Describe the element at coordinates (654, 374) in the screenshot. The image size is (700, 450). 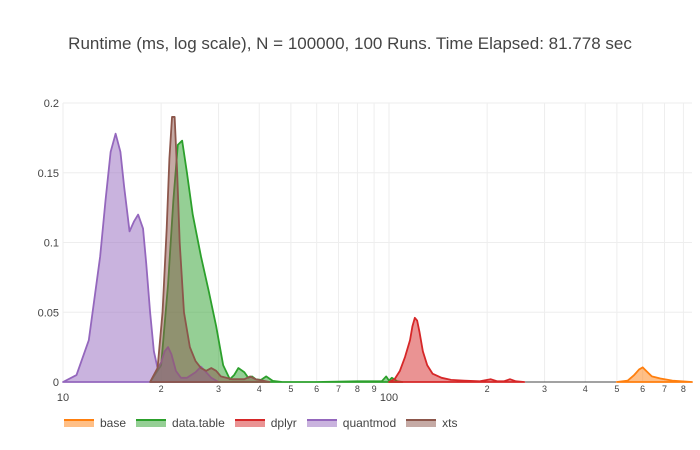
I see `series-area-base` at that location.